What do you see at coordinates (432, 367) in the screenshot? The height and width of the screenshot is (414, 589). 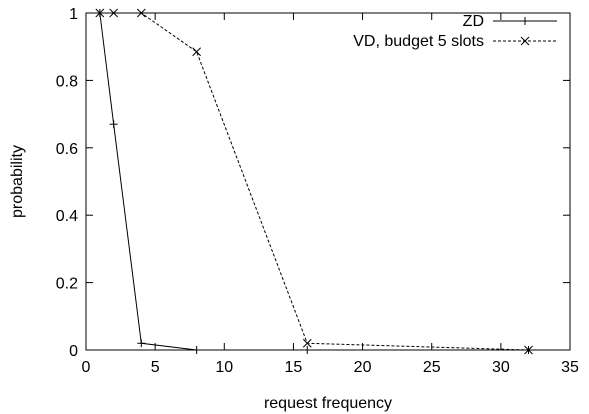 I see `x-tick-label: 25` at bounding box center [432, 367].